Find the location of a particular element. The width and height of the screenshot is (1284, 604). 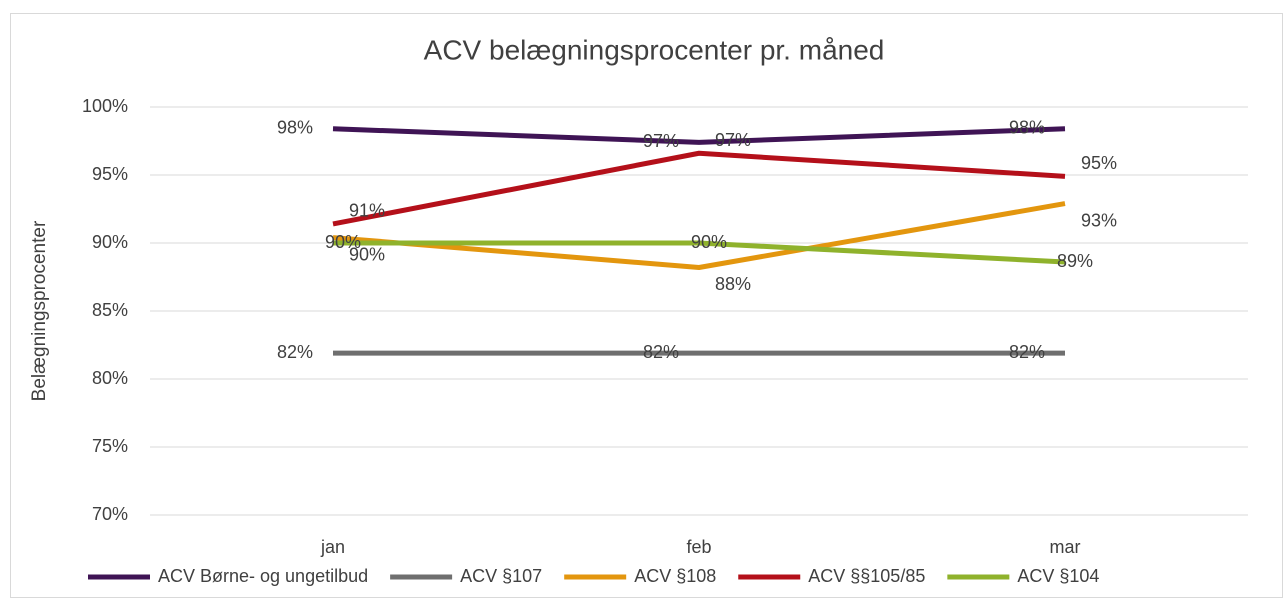

x-tick-label: feb is located at coordinates (698, 547).